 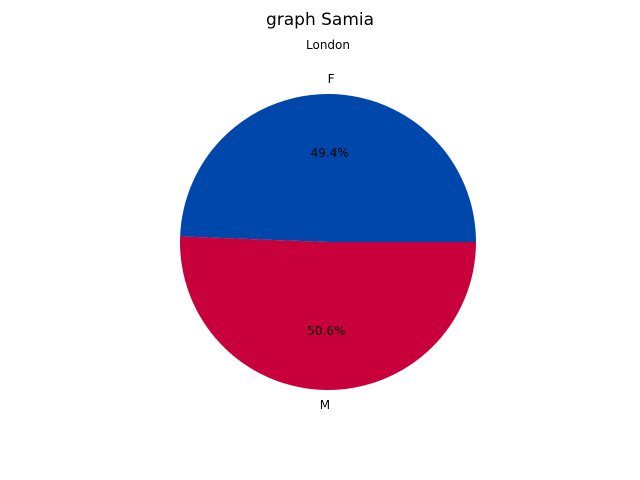 I want to click on chart-title: graph Samia, so click(x=320, y=20).